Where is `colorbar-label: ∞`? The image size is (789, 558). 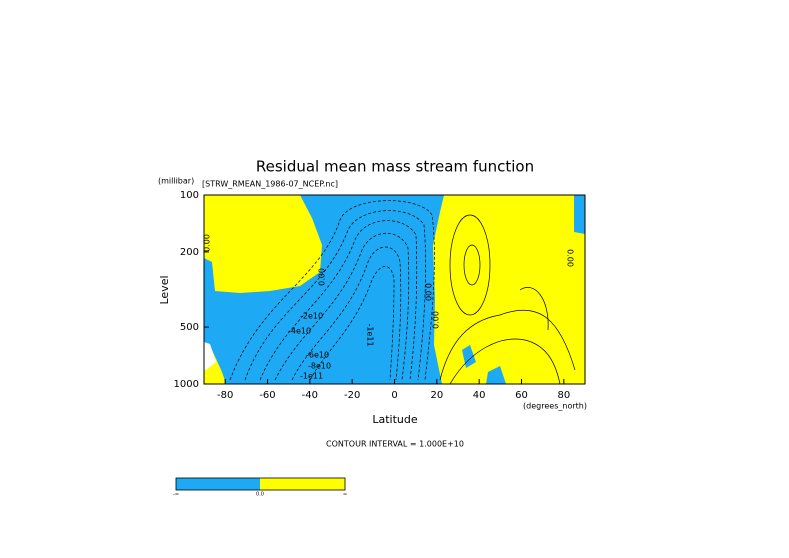 colorbar-label: ∞ is located at coordinates (345, 495).